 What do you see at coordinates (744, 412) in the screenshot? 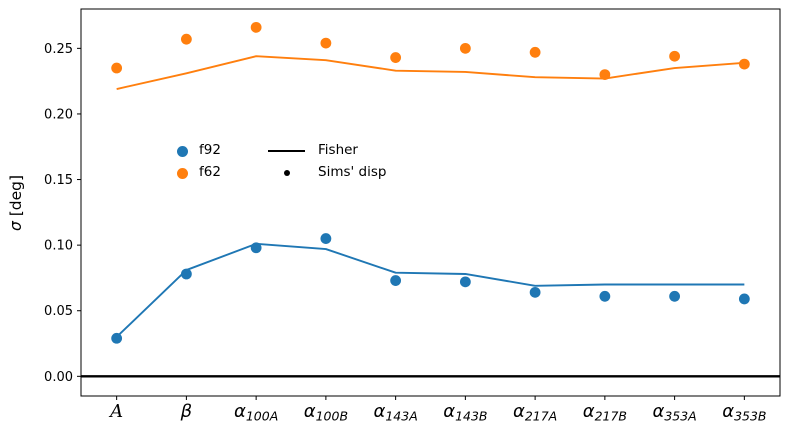
I see `x-tick-label: α353B` at bounding box center [744, 412].